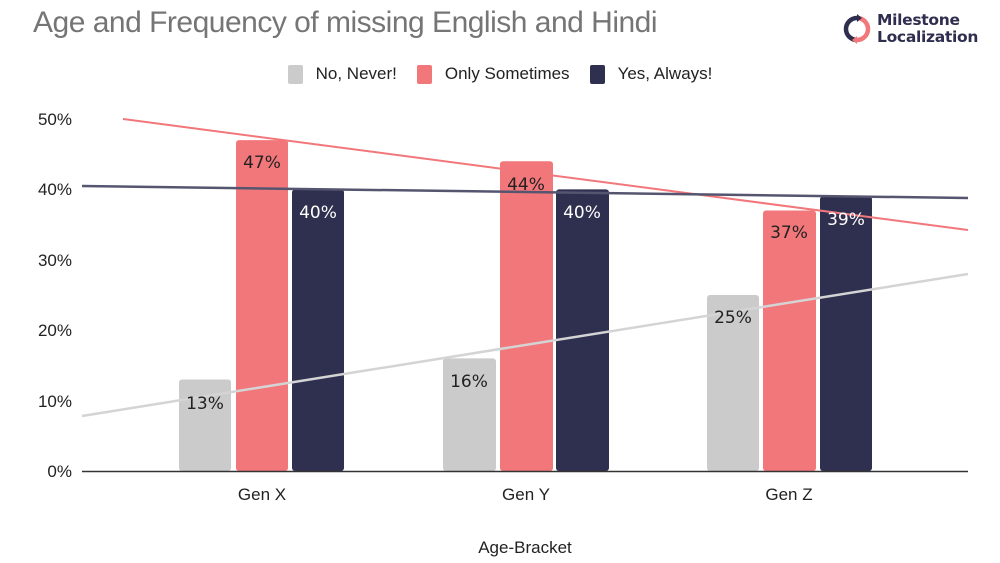 This screenshot has height=563, width=1000. Describe the element at coordinates (733, 318) in the screenshot. I see `data-label: 25%` at that location.